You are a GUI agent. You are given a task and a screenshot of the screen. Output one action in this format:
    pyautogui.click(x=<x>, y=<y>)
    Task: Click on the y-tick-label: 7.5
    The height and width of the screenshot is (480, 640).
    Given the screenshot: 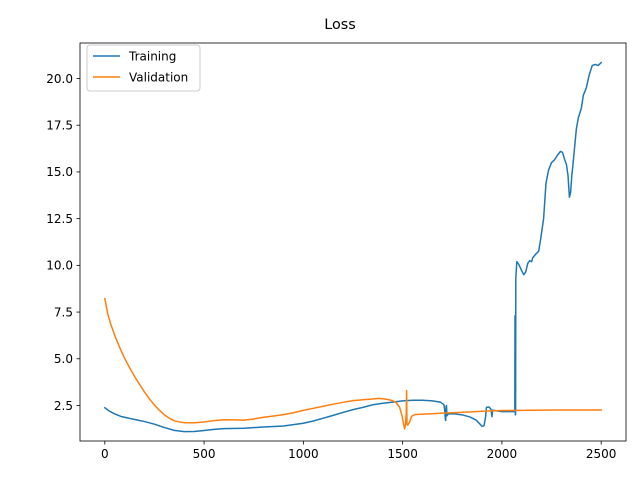 What is the action you would take?
    pyautogui.click(x=63, y=312)
    